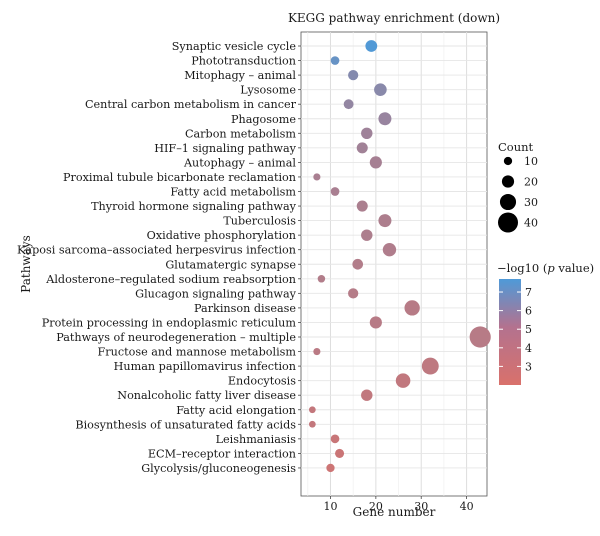  What do you see at coordinates (197, 352) in the screenshot?
I see `y-tick-label: Fructose and mannose metabolism` at bounding box center [197, 352].